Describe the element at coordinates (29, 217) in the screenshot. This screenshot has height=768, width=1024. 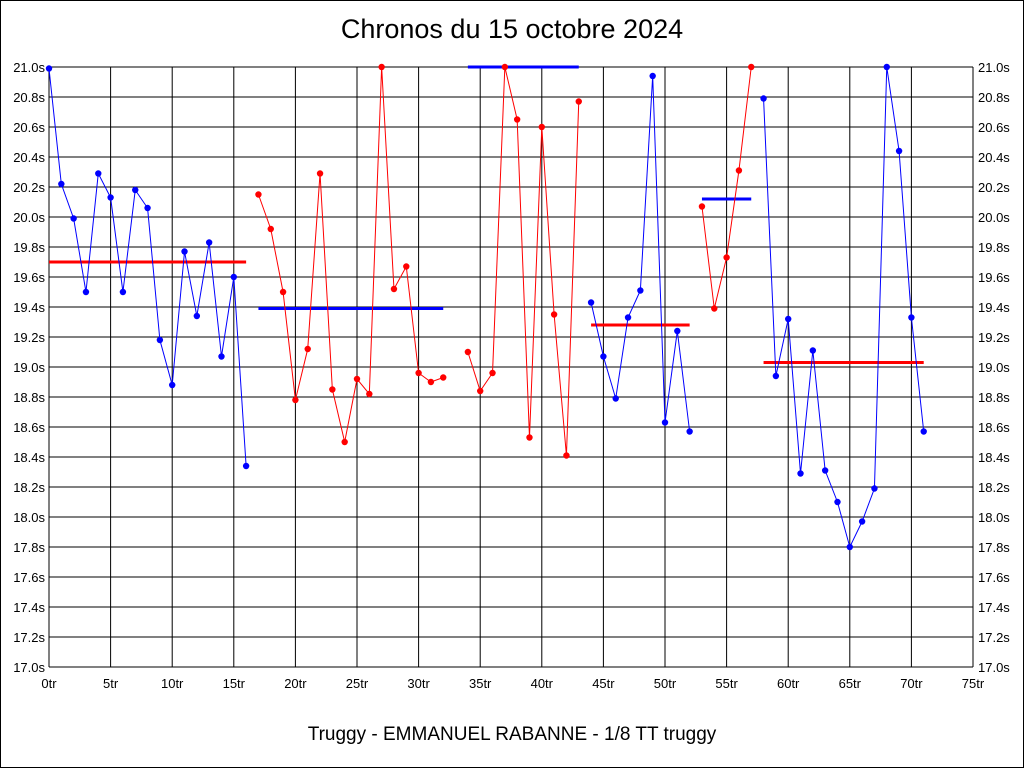
I see `y-tick-label-left: 20.0s` at that location.